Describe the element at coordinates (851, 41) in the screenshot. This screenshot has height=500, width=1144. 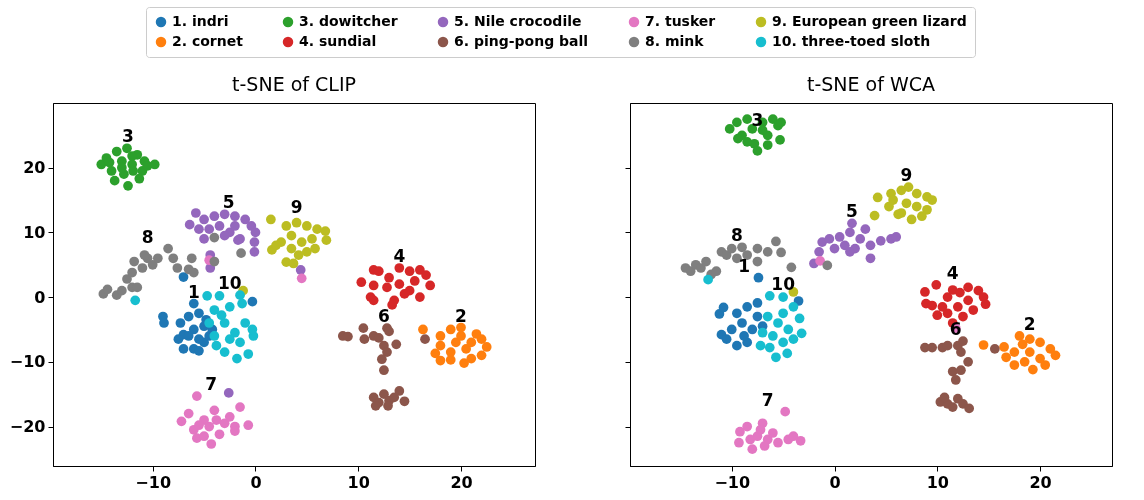
I see `legend-label: 10. three-toed sloth` at that location.